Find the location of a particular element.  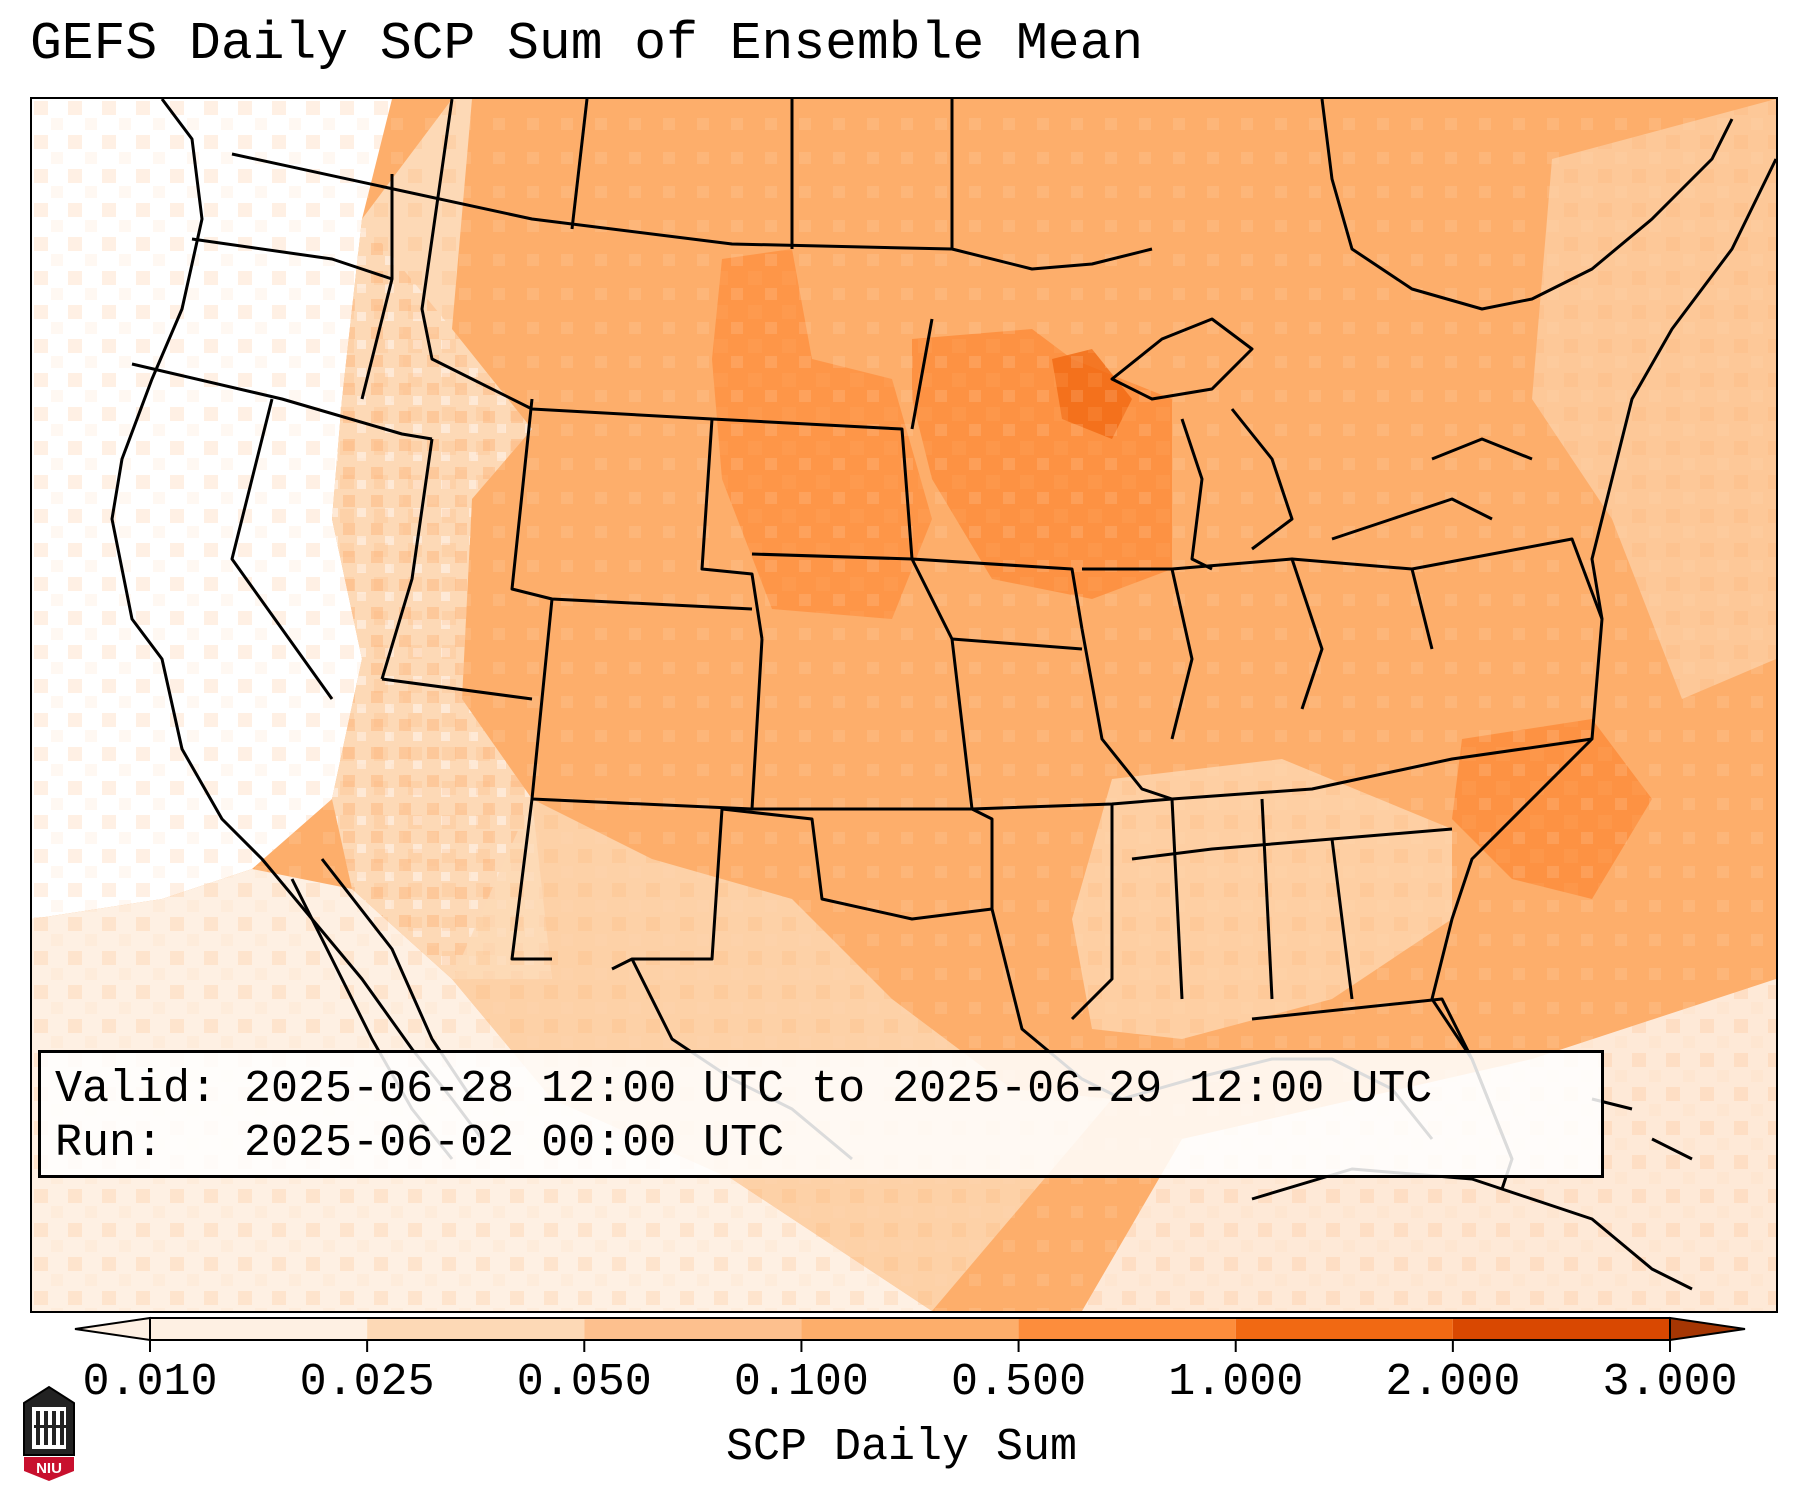

map-title: GEFS Daily SCP Sum of Ensemble Mean is located at coordinates (587, 44).